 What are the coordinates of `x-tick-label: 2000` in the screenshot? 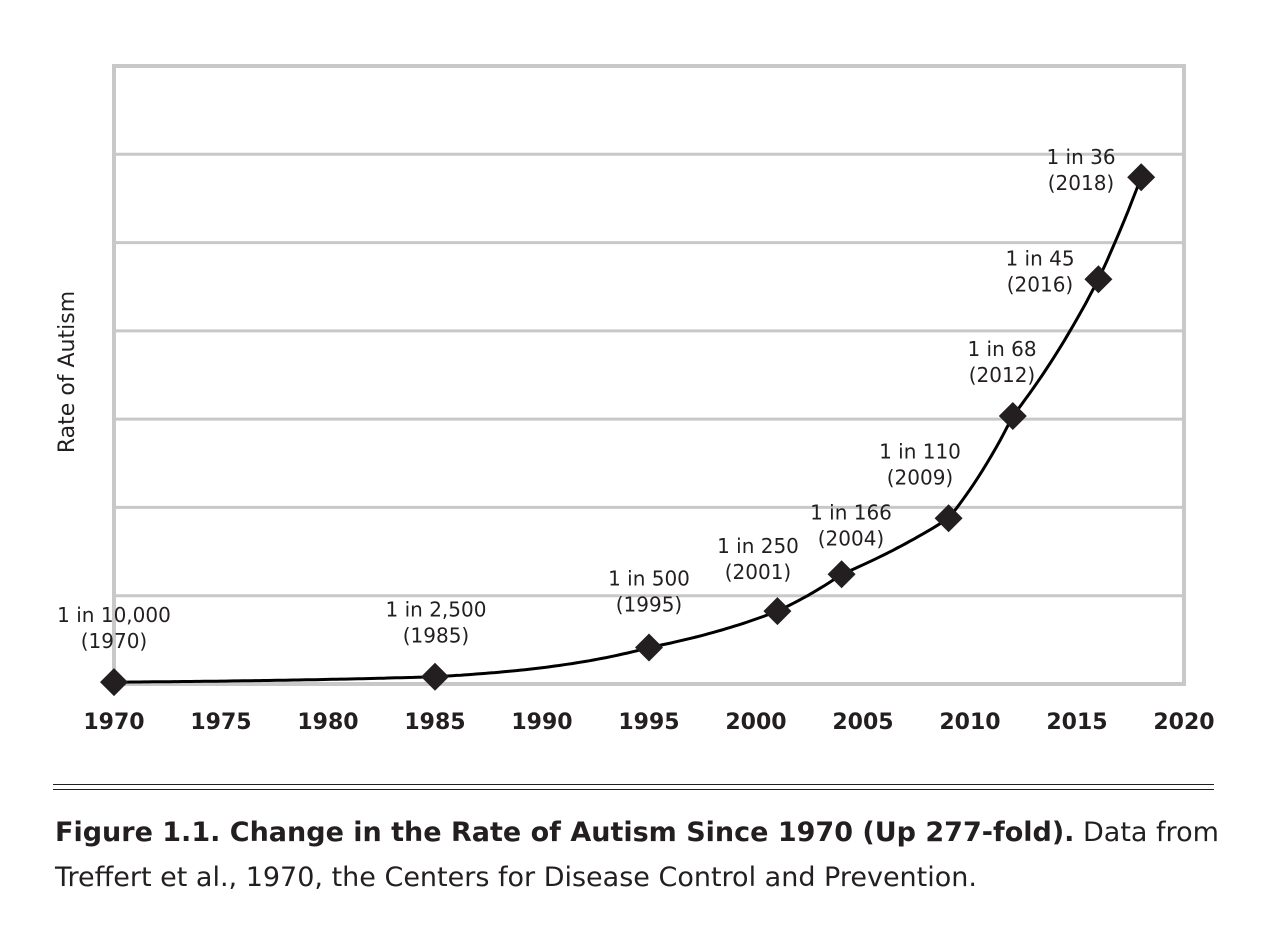 It's located at (755, 722).